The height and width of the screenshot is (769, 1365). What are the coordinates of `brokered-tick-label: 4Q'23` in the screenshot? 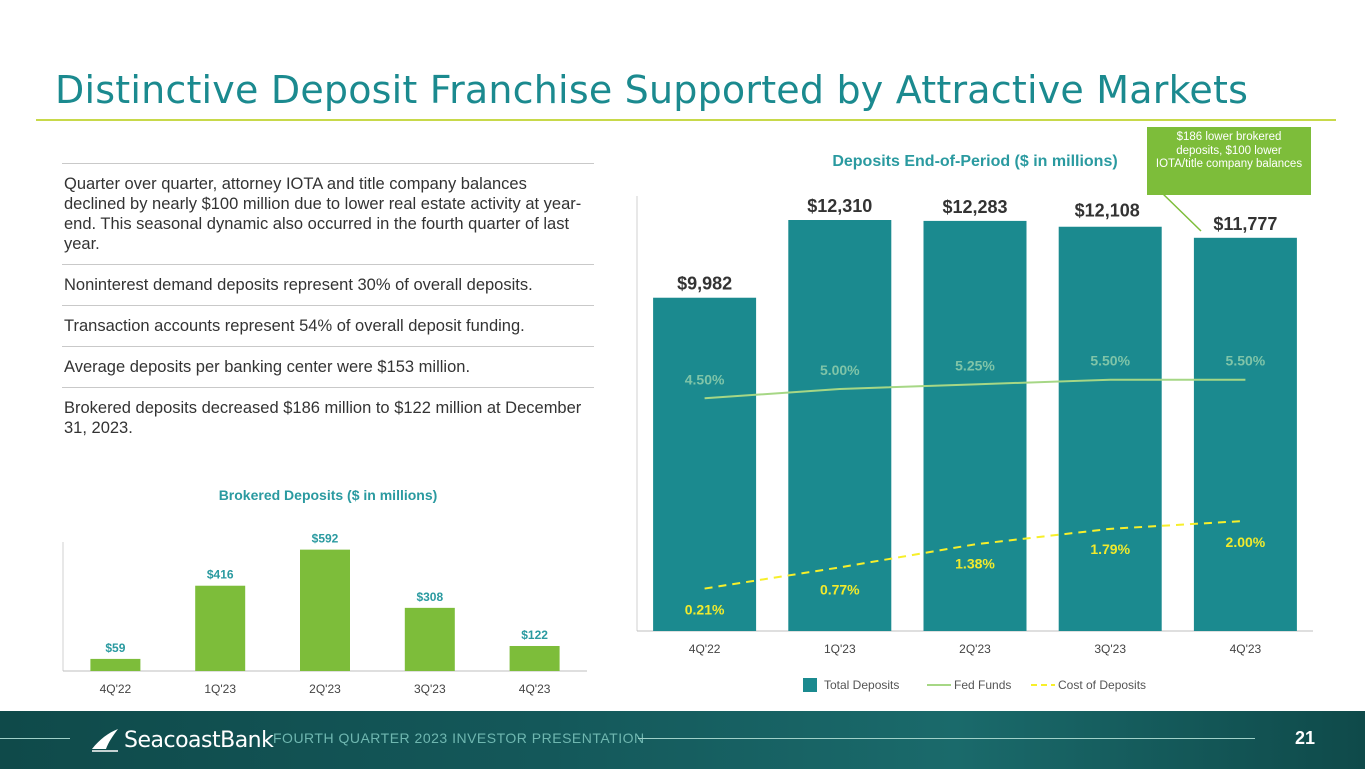 It's located at (535, 689).